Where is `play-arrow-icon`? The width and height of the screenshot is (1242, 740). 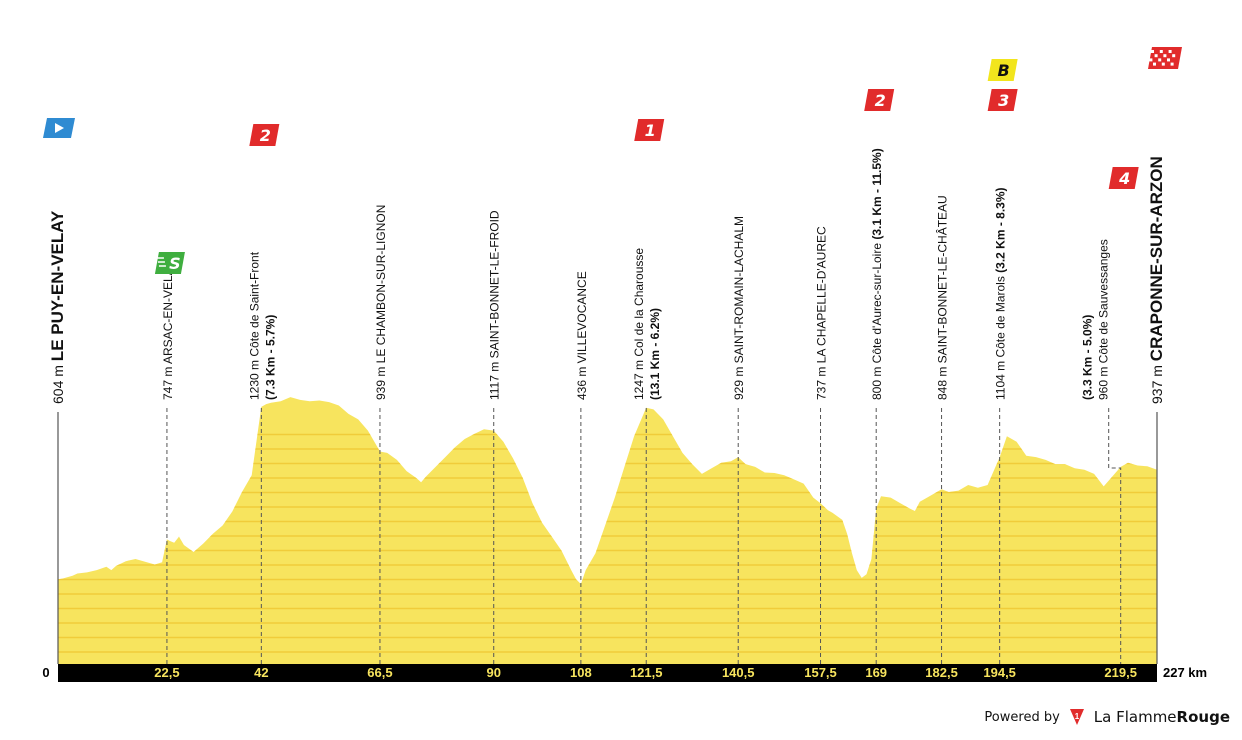 play-arrow-icon is located at coordinates (59, 128).